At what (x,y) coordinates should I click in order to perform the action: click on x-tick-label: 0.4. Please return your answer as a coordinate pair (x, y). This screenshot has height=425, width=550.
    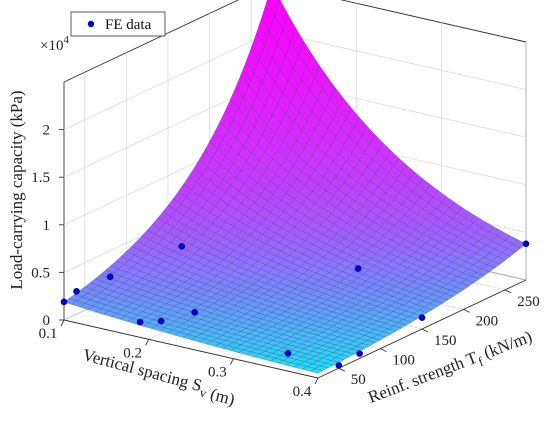
    Looking at the image, I should click on (302, 392).